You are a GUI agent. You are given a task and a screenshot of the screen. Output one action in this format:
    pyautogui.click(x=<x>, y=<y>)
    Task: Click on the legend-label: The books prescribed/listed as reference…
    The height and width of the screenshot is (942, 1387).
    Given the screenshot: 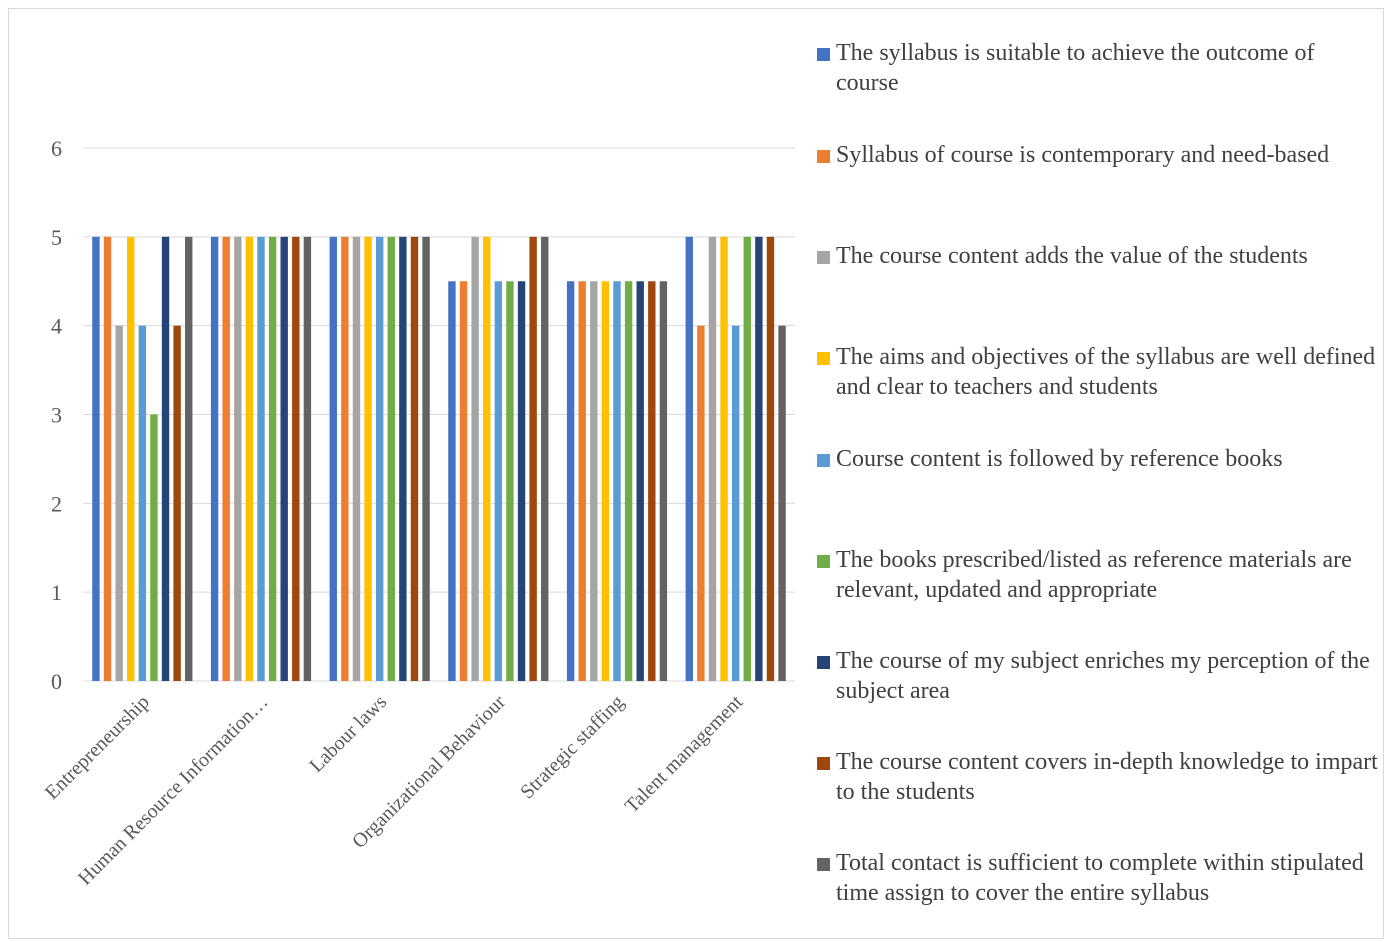 What is the action you would take?
    pyautogui.click(x=1094, y=575)
    